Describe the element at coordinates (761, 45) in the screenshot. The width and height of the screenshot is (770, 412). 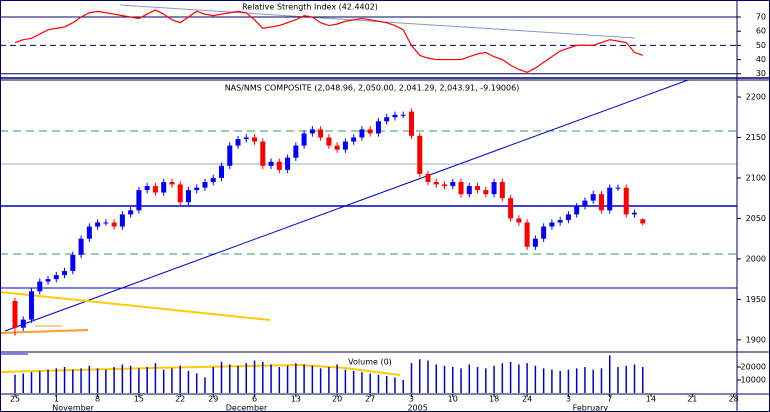
I see `y-tick-label: 50` at that location.